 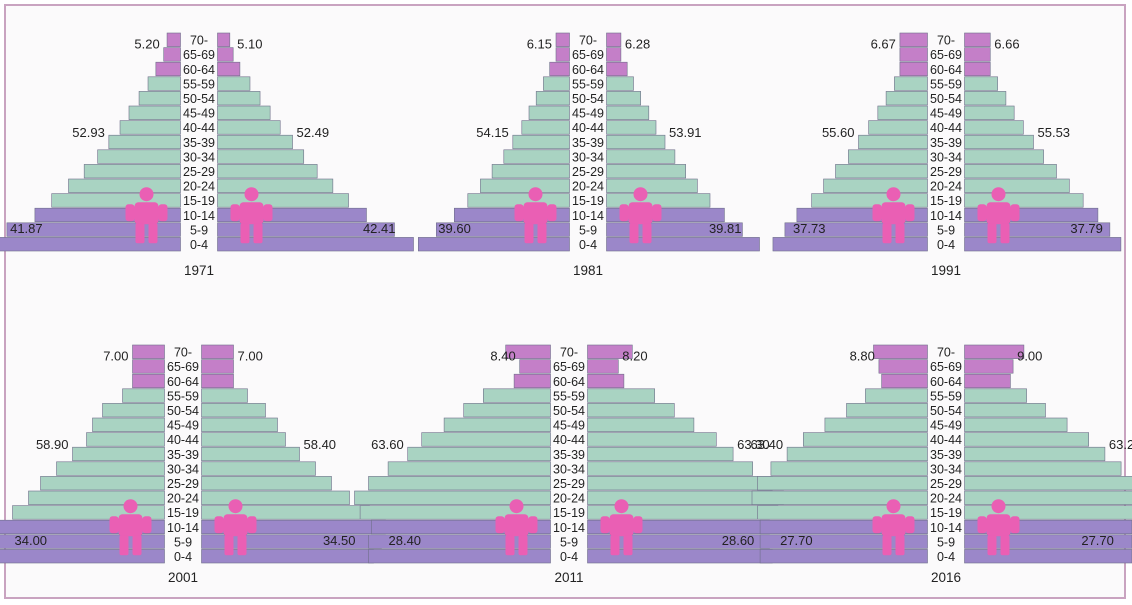 I want to click on person-leg-left, so click(x=887, y=545).